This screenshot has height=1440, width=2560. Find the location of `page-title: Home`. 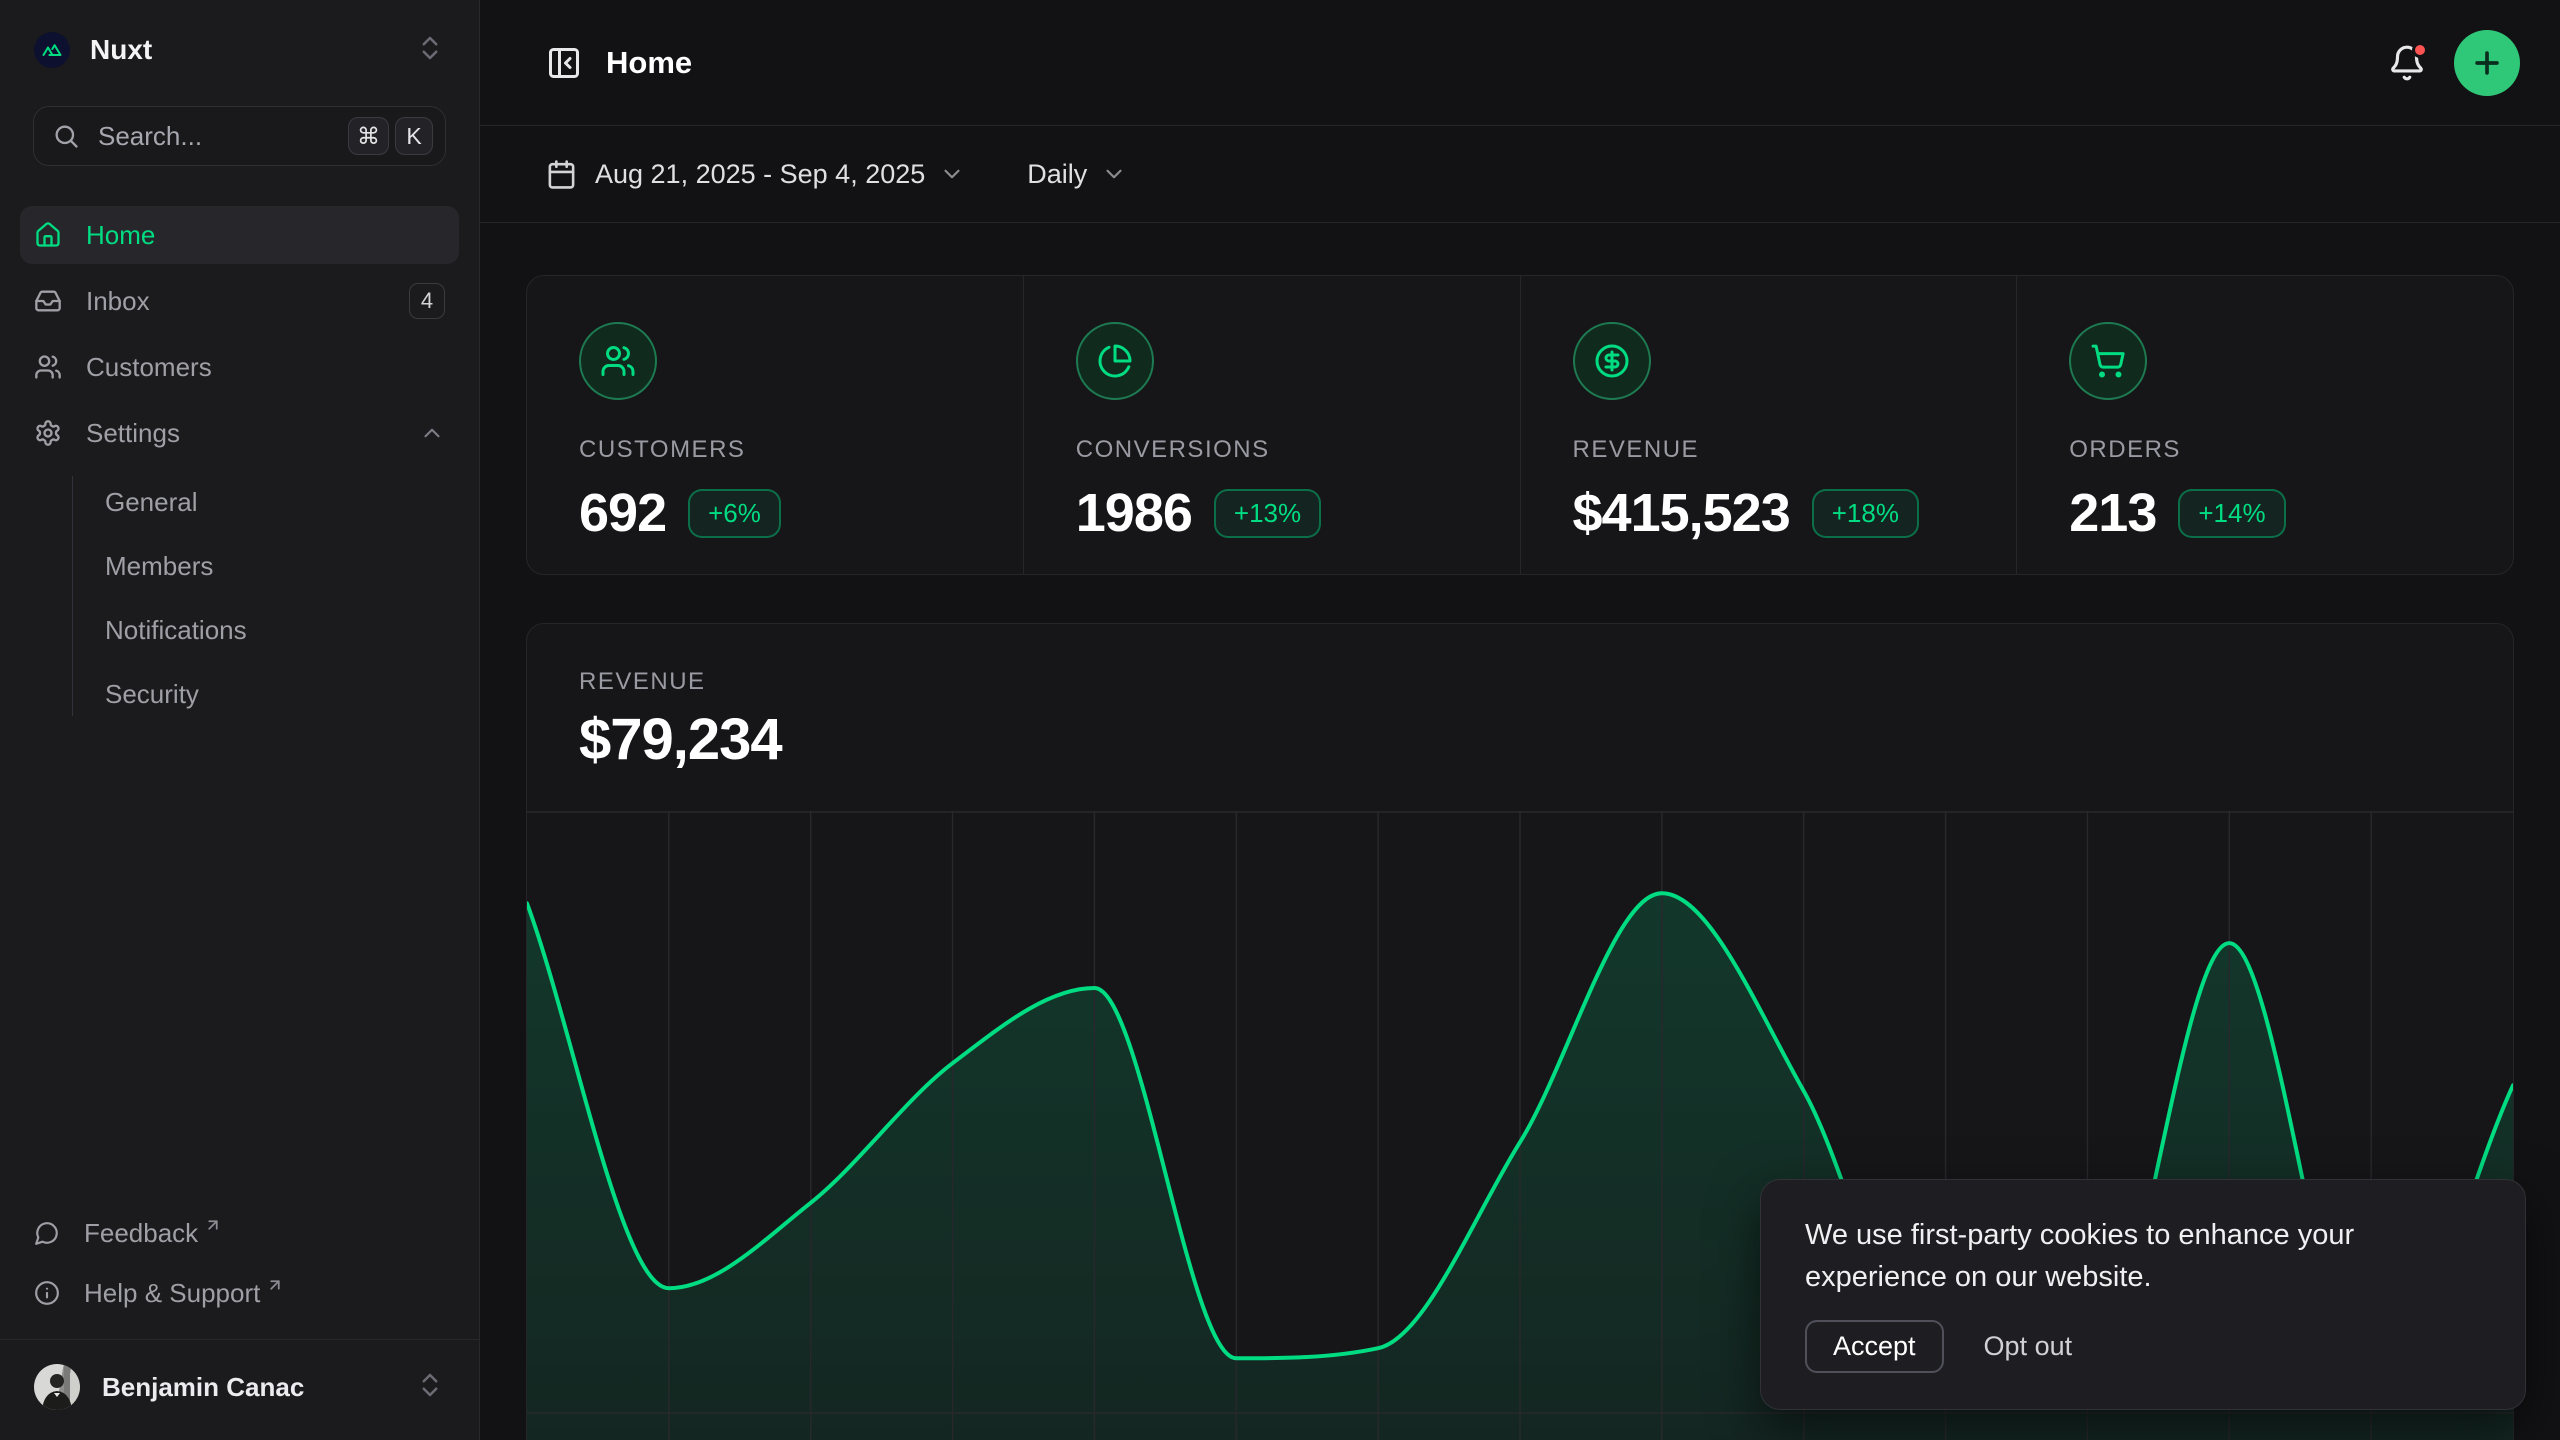

page-title: Home is located at coordinates (649, 62).